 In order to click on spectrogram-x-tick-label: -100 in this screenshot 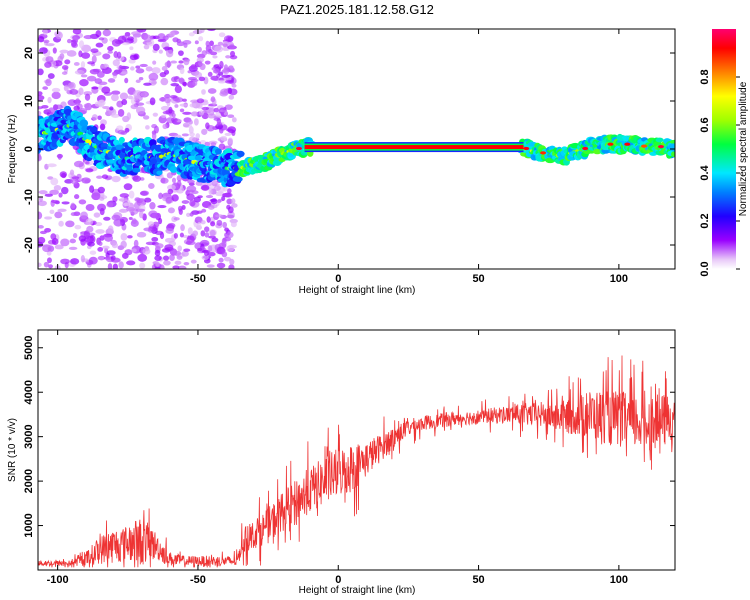, I will do `click(58, 279)`.